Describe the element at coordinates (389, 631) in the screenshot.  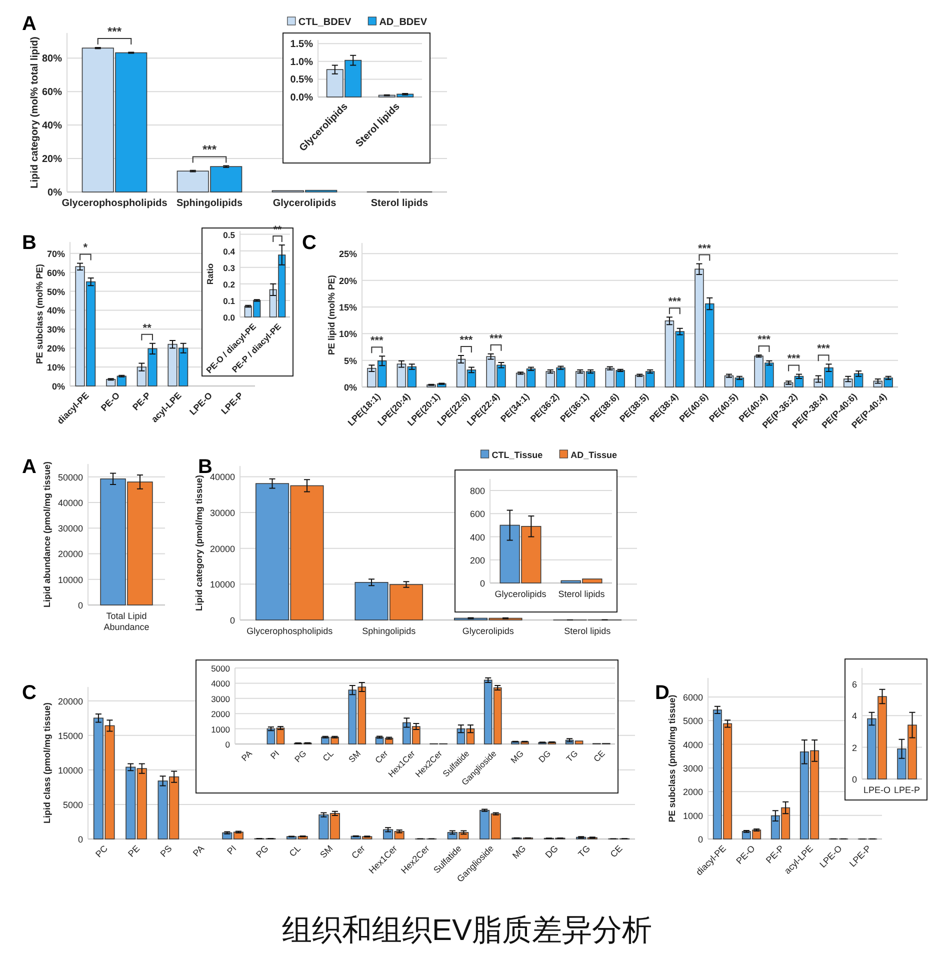
I see `x-tick-label: Sphingolipids` at that location.